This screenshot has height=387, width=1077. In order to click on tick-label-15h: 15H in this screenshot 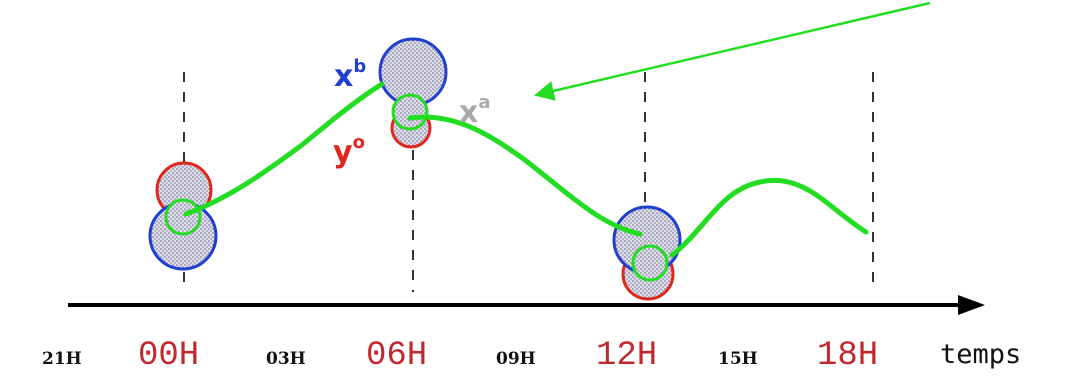, I will do `click(738, 359)`.